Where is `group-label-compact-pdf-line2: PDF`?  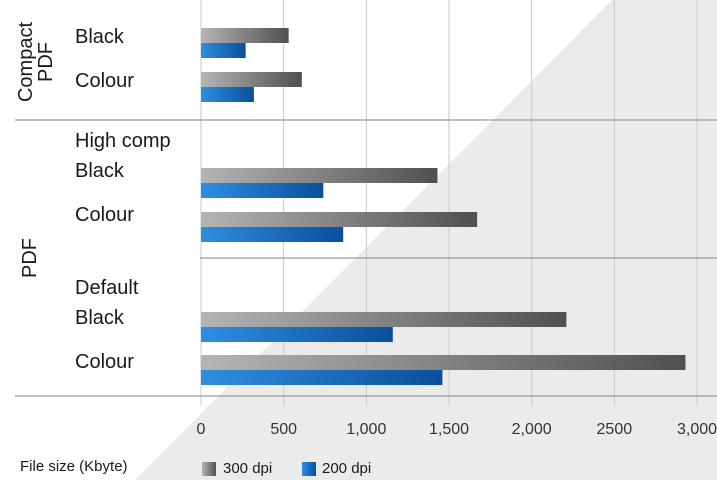
group-label-compact-pdf-line2: PDF is located at coordinates (46, 62).